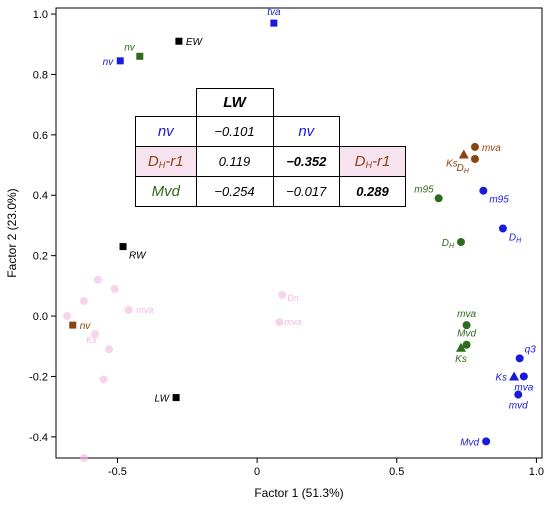 This screenshot has height=509, width=550. What do you see at coordinates (257, 472) in the screenshot?
I see `x-tick-label: 0` at bounding box center [257, 472].